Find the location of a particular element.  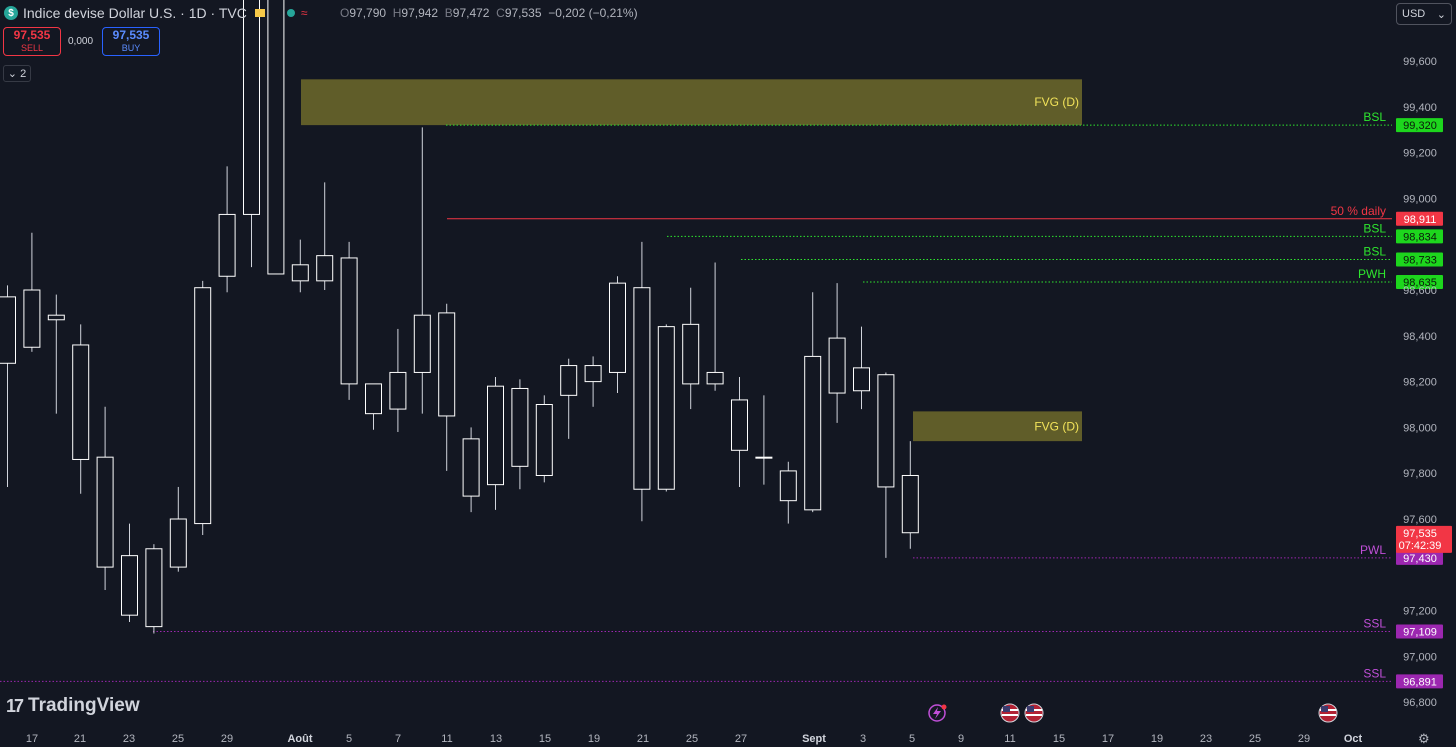

x-axis-tick: 17 is located at coordinates (32, 739).